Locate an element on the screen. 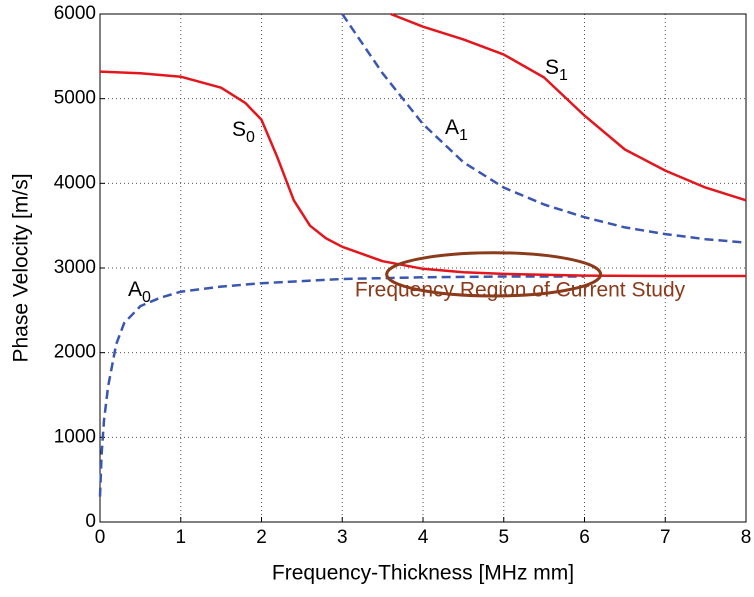  x-tick-label: 6 is located at coordinates (584, 537).